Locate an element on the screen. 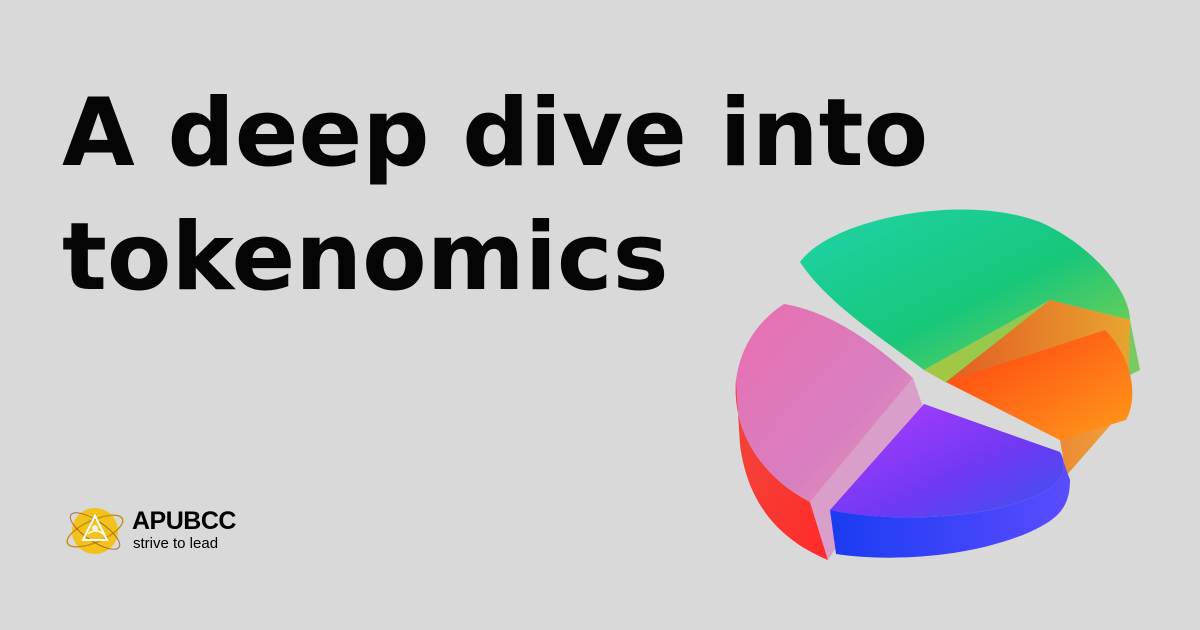 The image size is (1200, 630). brand: APUBCC strive to lead is located at coordinates (164, 531).